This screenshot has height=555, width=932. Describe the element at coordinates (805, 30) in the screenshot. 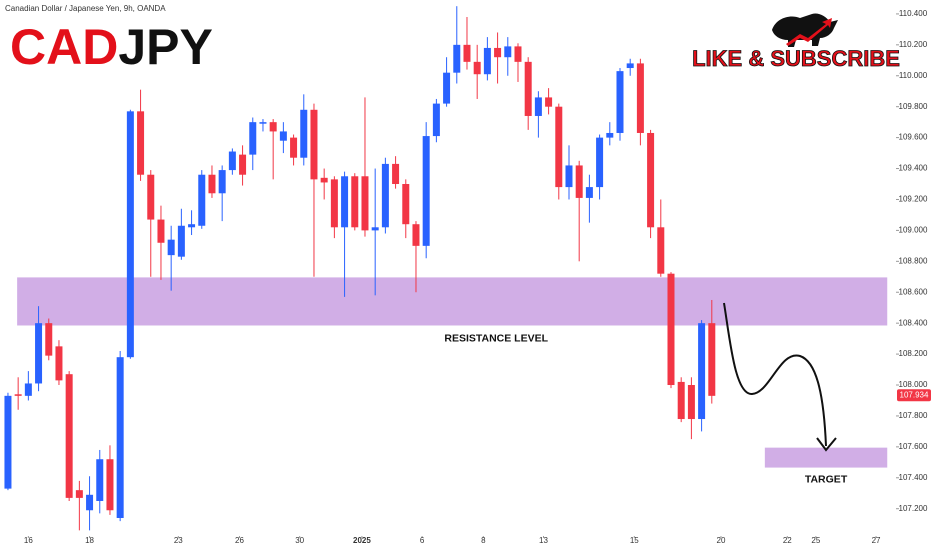

I see `bull-logo` at that location.